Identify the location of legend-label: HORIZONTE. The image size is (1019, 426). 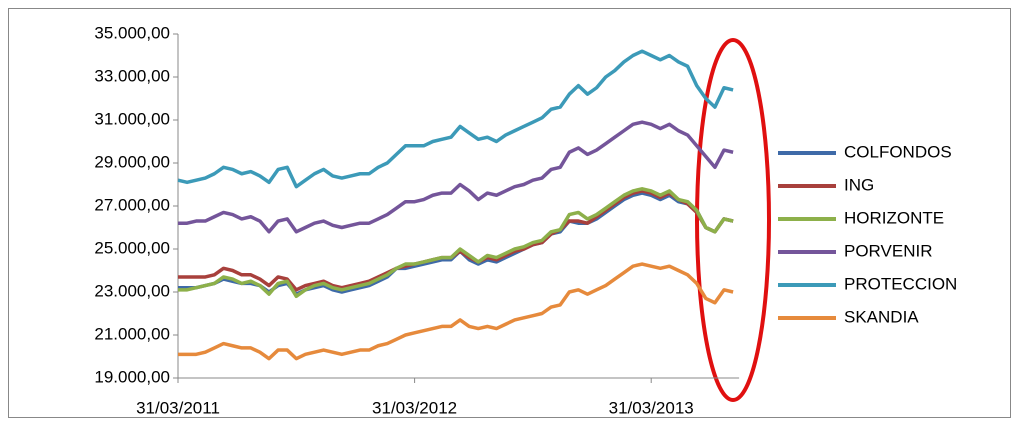
(894, 217).